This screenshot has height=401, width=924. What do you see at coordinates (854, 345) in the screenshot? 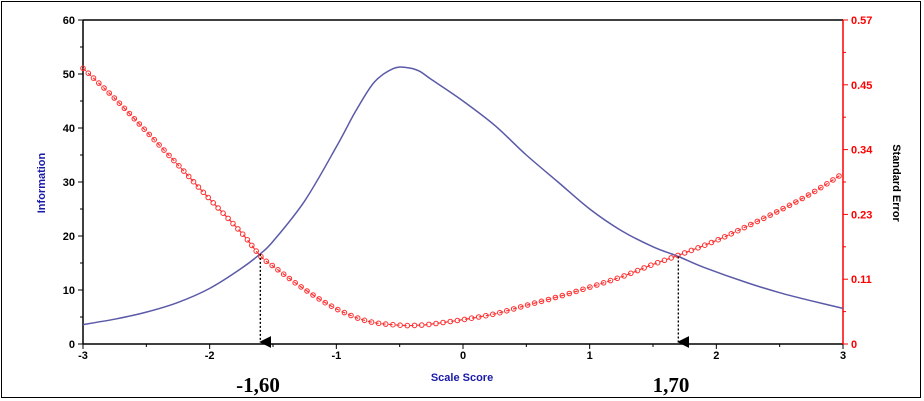
I see `y2-tick-label: 0` at bounding box center [854, 345].